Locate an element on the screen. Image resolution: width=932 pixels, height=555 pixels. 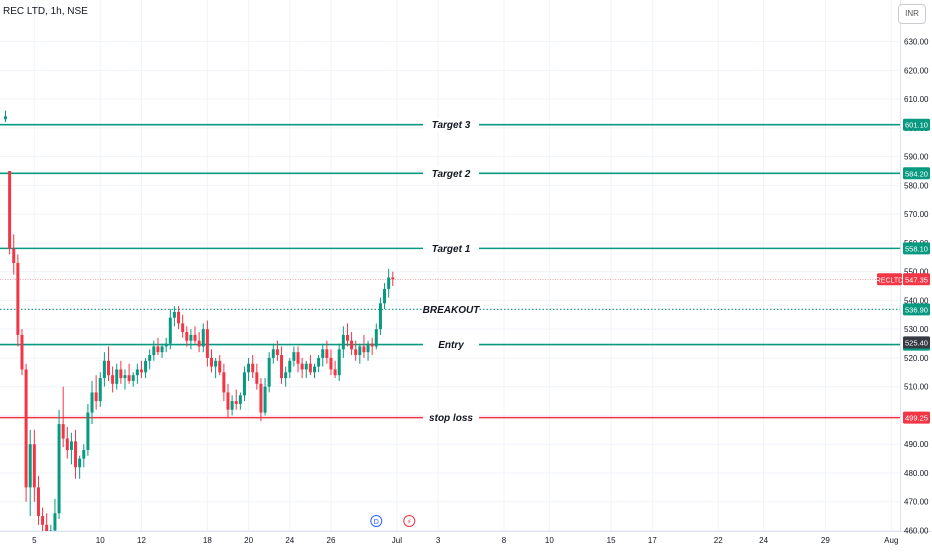
level-price-badge-text: 584.20 is located at coordinates (916, 173).